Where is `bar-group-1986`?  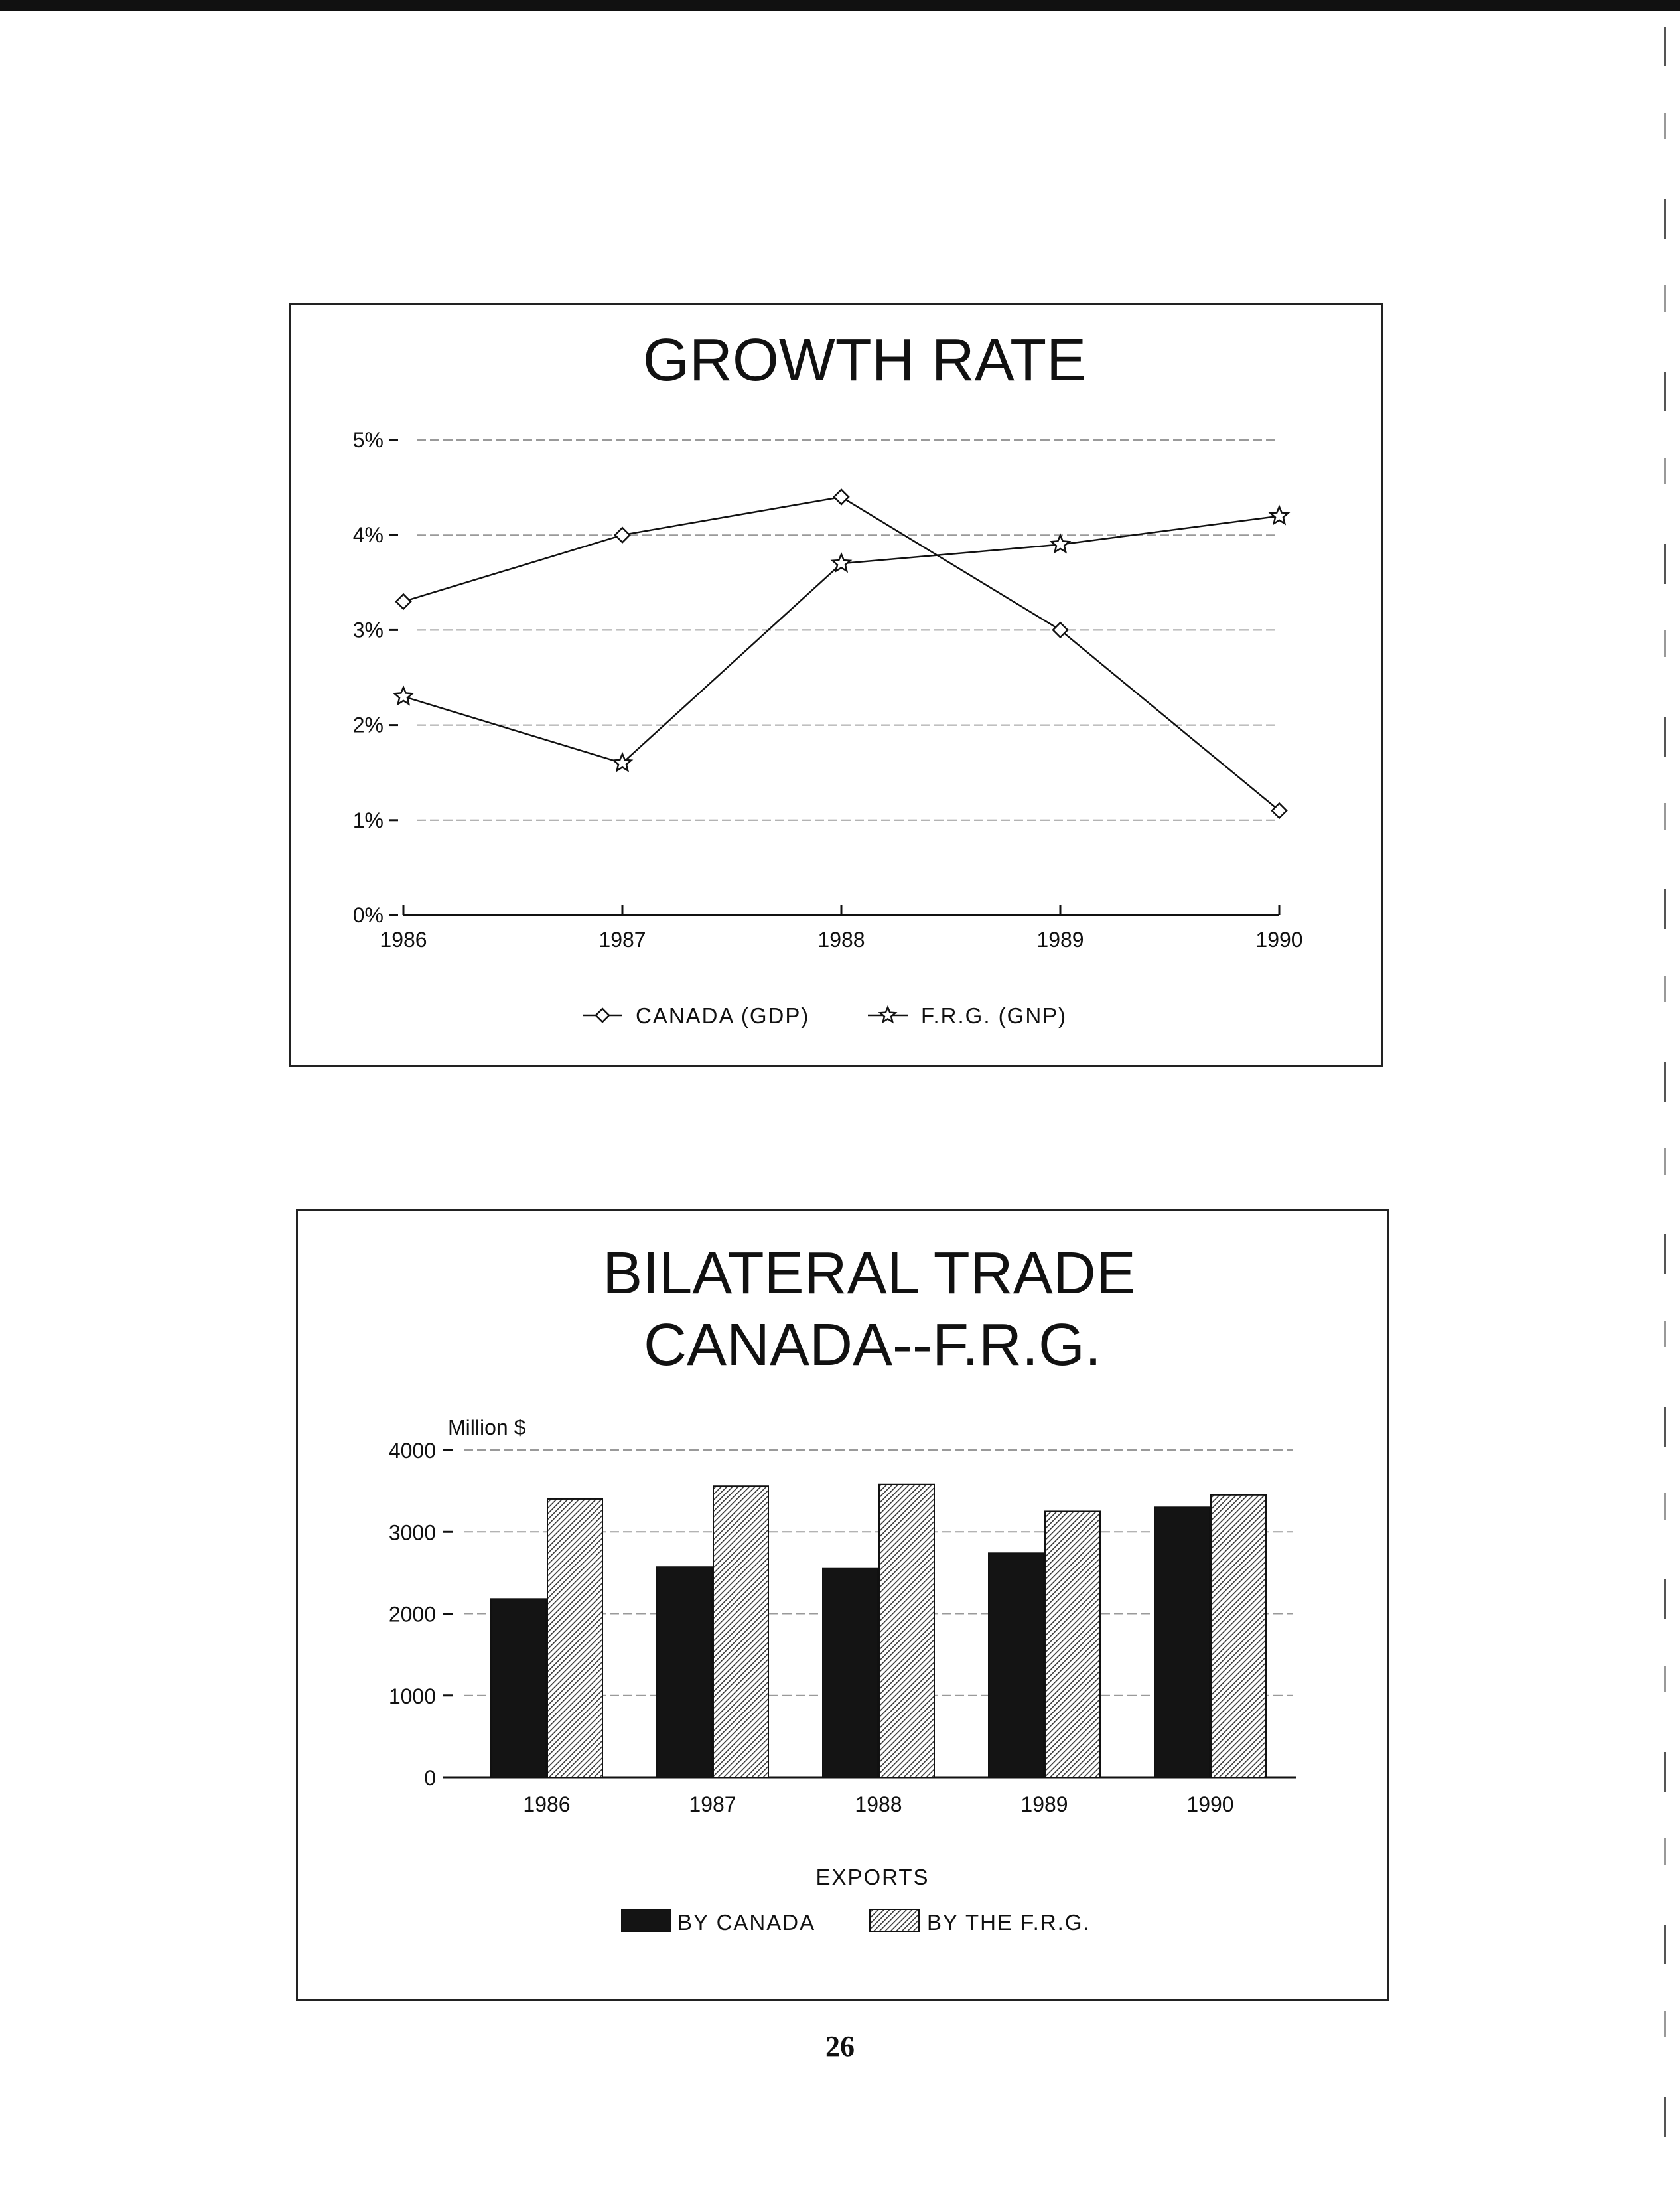
bar-group-1986 is located at coordinates (546, 1638).